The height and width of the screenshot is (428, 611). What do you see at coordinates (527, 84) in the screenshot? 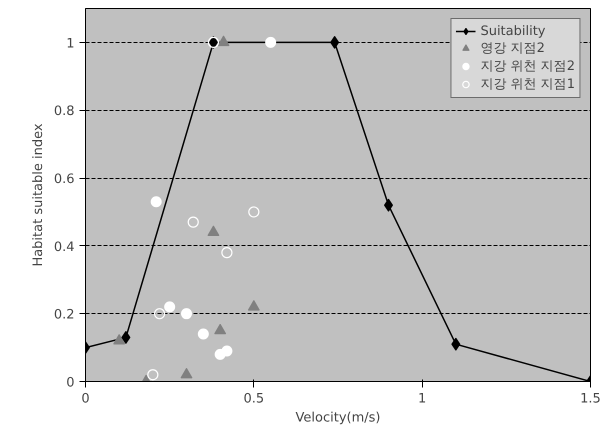
I see `legend-label: 지강 위천 지점1` at bounding box center [527, 84].